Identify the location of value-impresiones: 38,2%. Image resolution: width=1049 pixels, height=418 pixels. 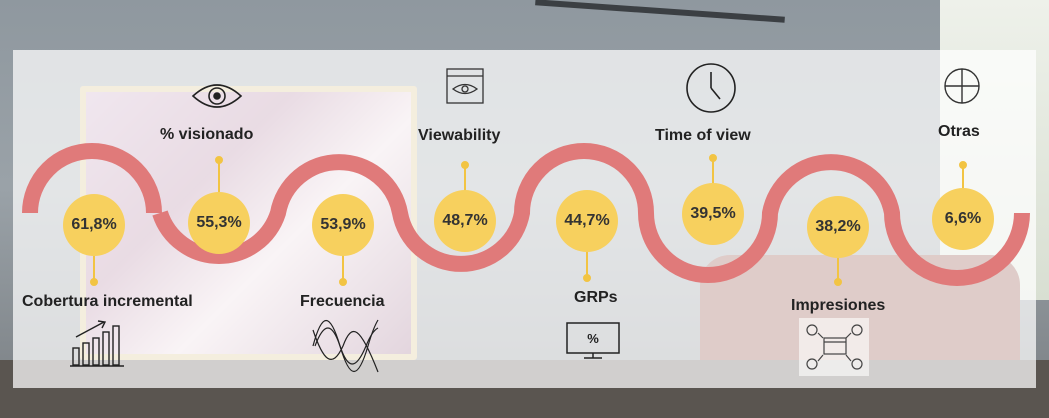
(838, 226).